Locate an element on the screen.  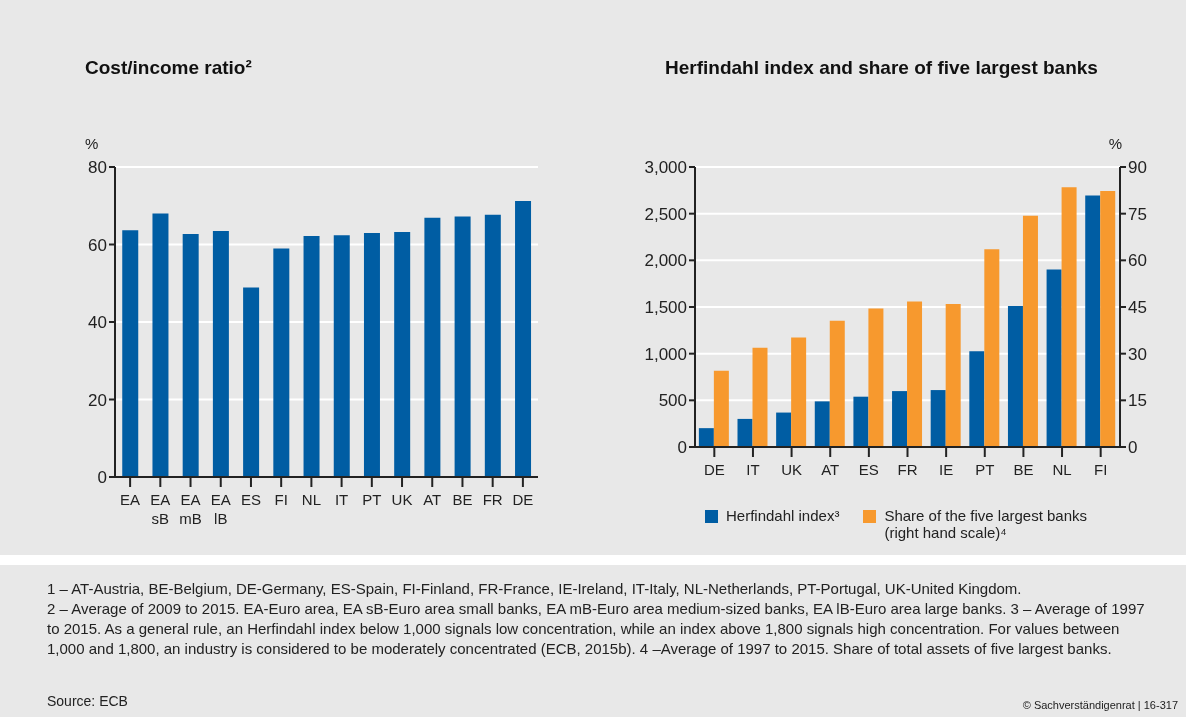
y-tick-label: 1,500 is located at coordinates (665, 308).